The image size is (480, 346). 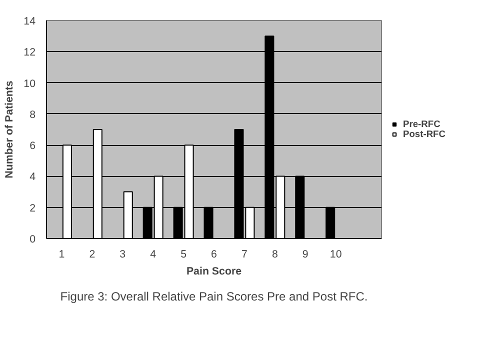 I want to click on x-axis-title: Pain Score, so click(x=214, y=272).